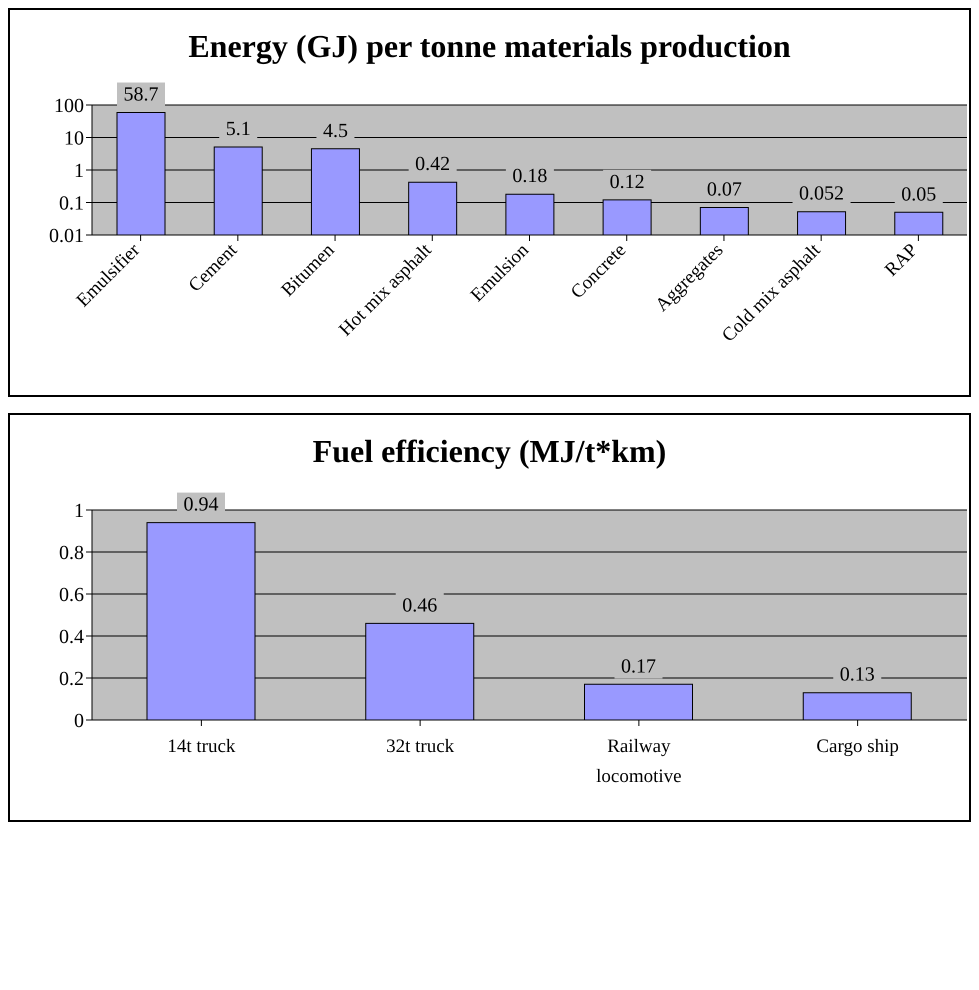 The width and height of the screenshot is (979, 990). I want to click on y-tick-label: 0.8, so click(71, 553).